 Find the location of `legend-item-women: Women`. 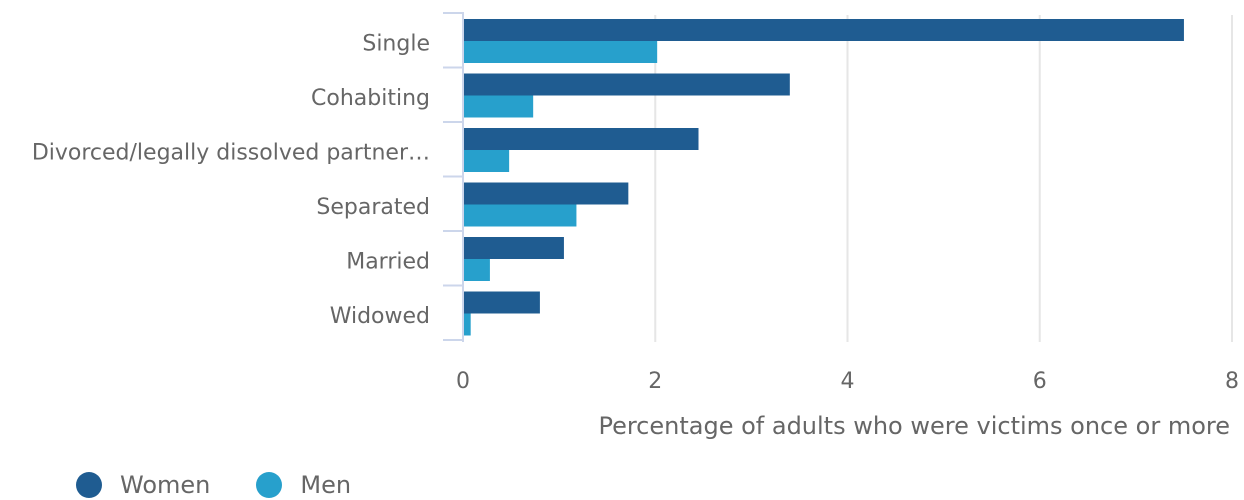

legend-item-women: Women is located at coordinates (143, 485).